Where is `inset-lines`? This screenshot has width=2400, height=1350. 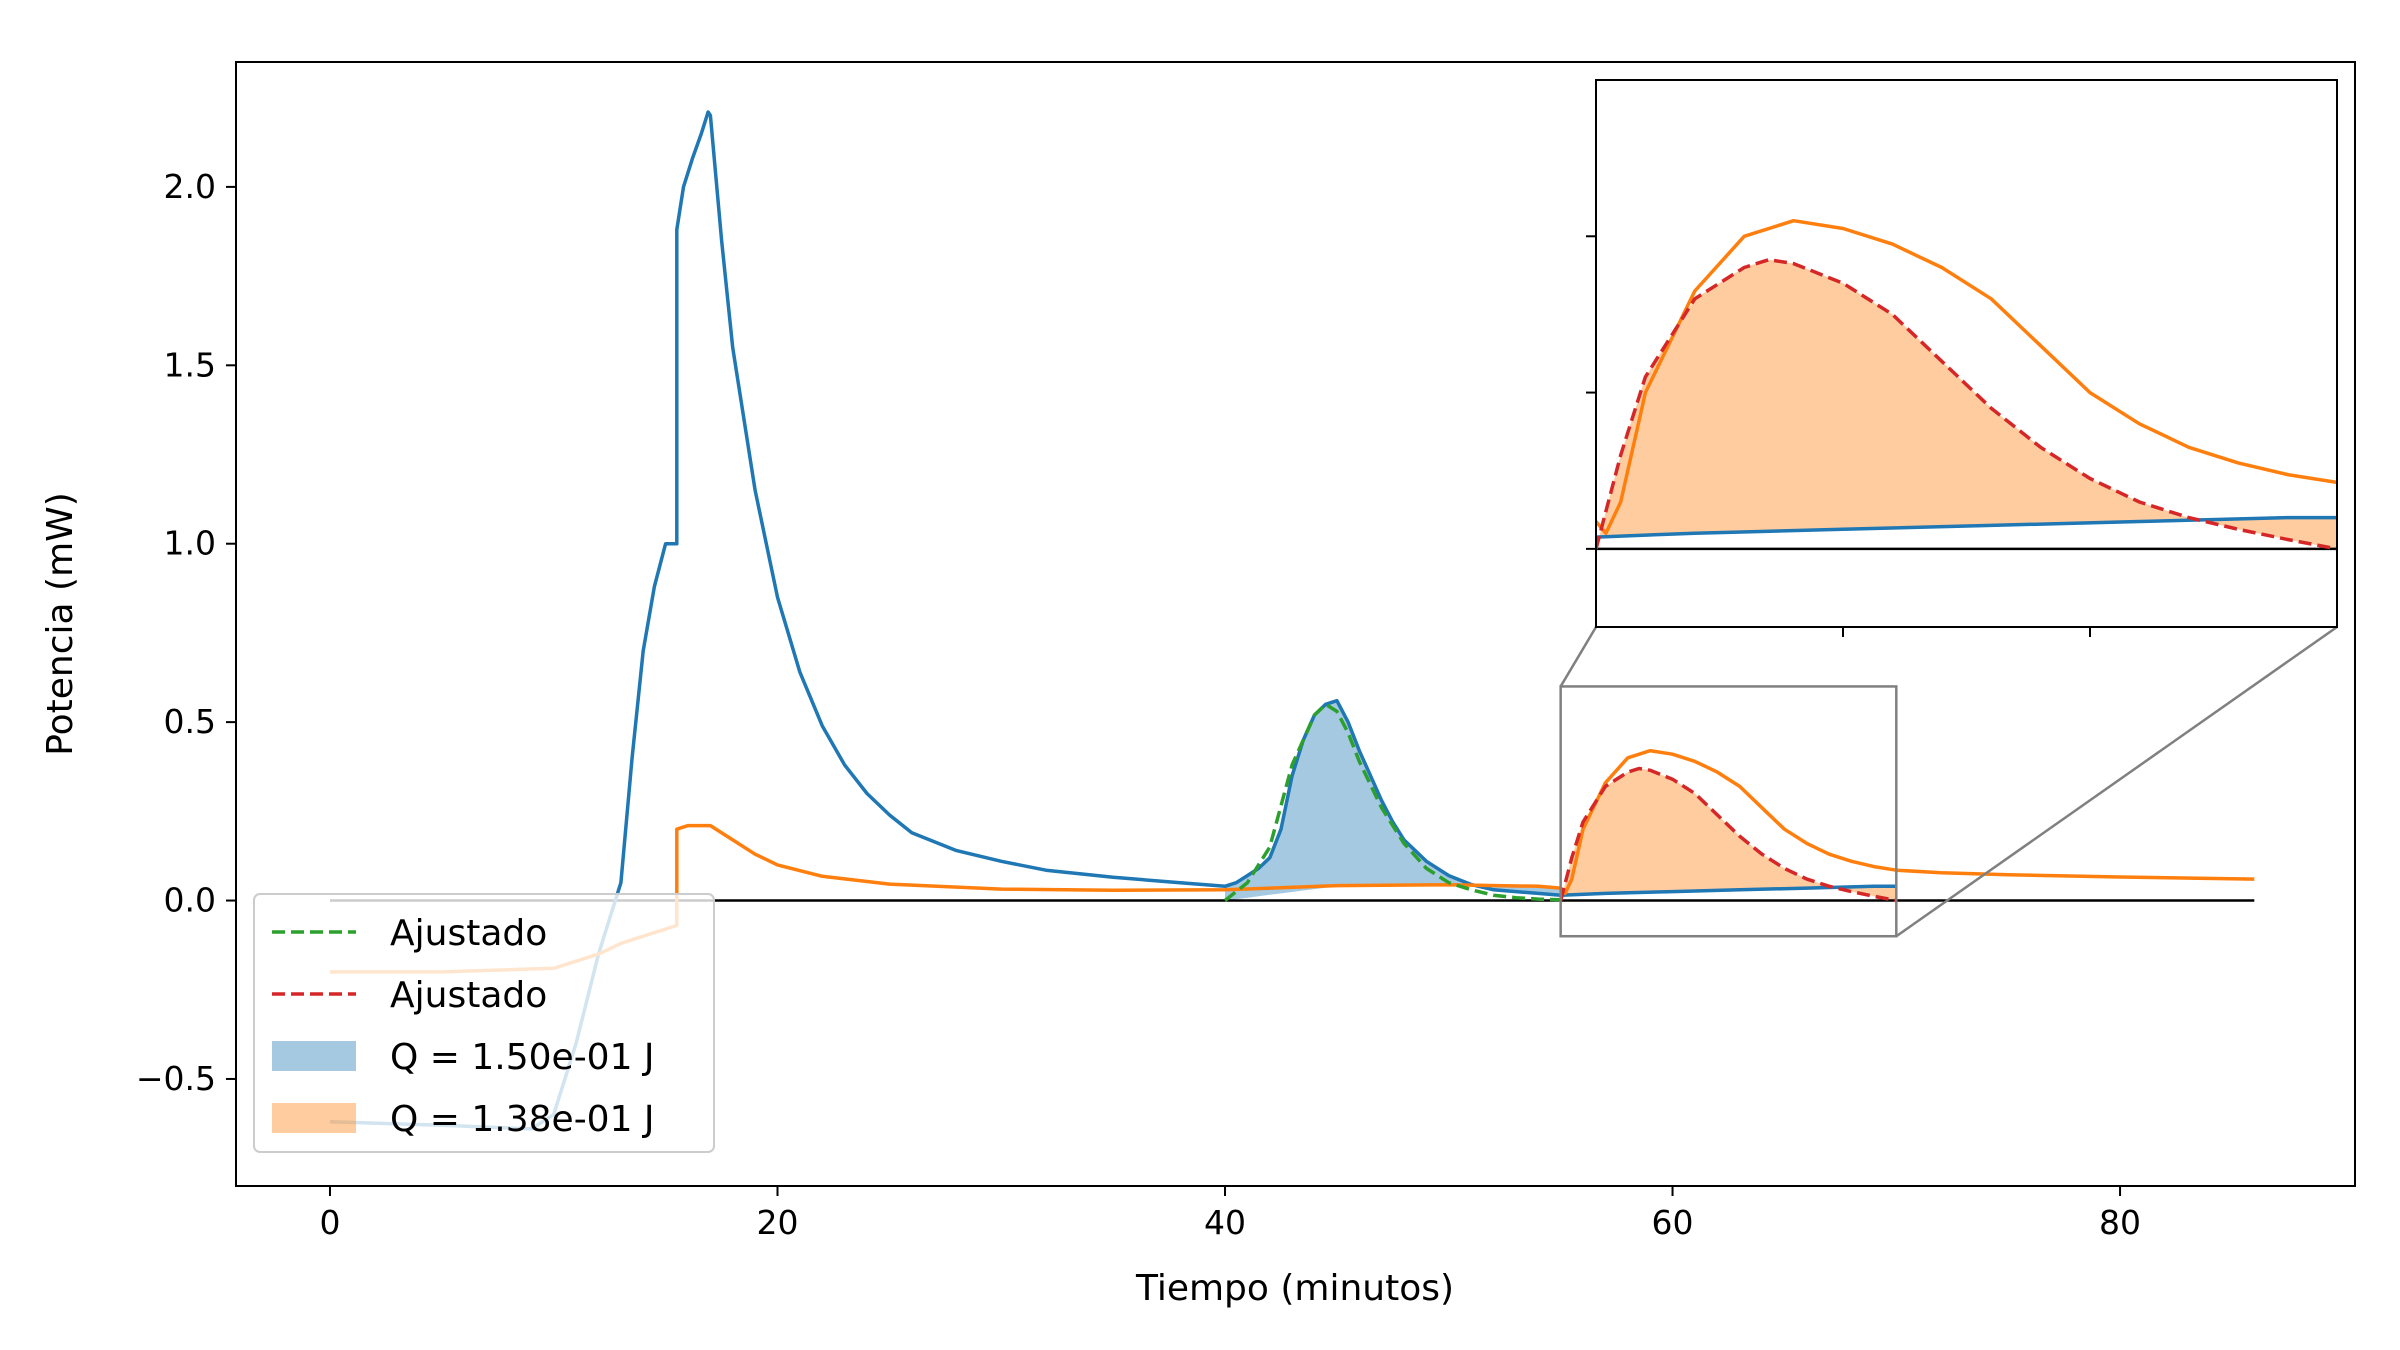 inset-lines is located at coordinates (1966, 384).